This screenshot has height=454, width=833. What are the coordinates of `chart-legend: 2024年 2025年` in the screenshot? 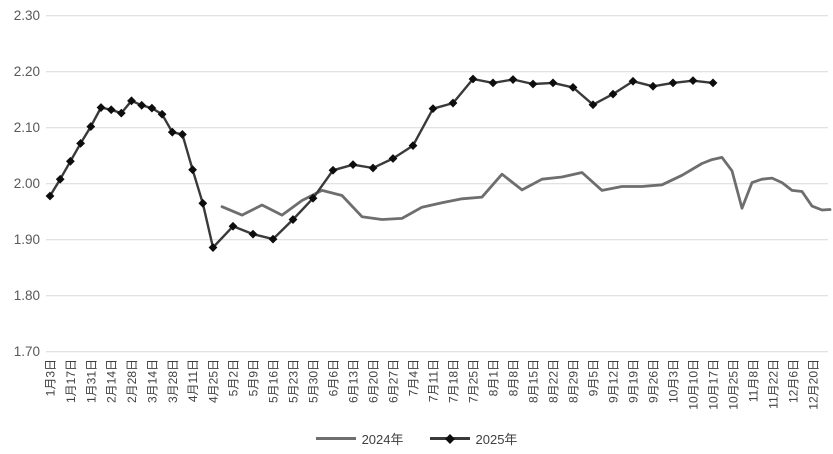 It's located at (416, 438).